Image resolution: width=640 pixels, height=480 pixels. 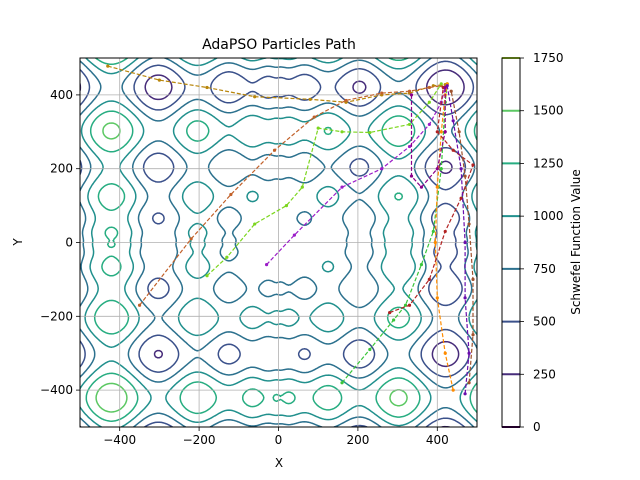 I want to click on y-tick-label: 400, so click(x=61, y=95).